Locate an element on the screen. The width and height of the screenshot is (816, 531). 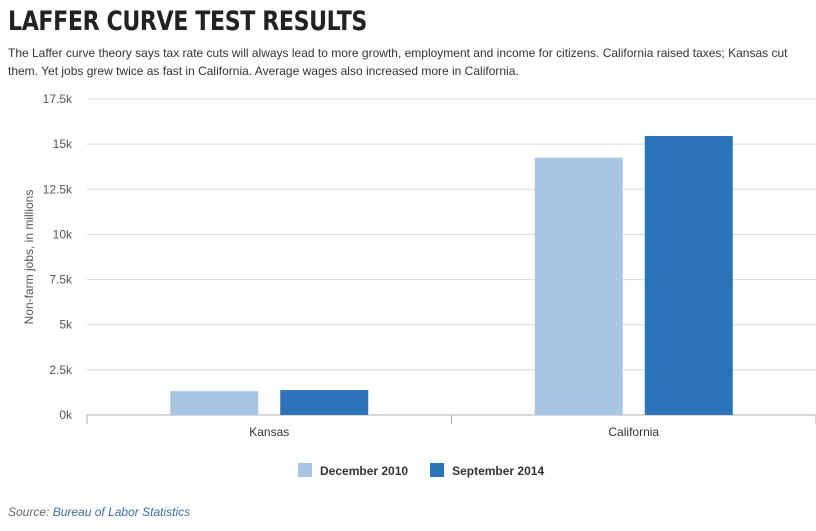
y-tick-label: 12.5k is located at coordinates (58, 189).